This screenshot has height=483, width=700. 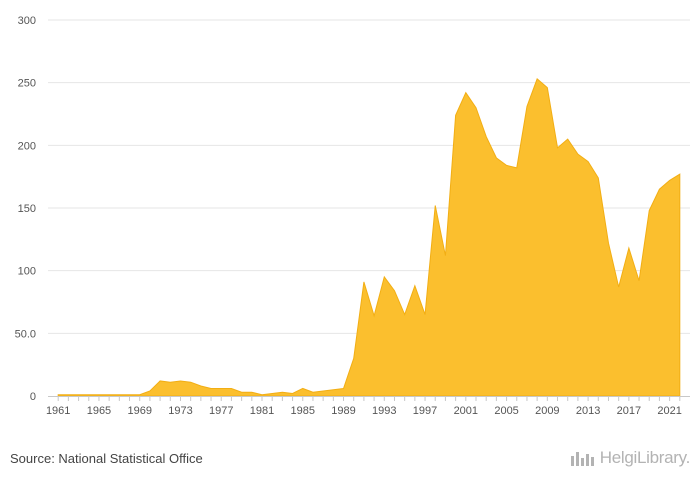 What do you see at coordinates (106, 458) in the screenshot?
I see `source-note: Source: National Statistical Office` at bounding box center [106, 458].